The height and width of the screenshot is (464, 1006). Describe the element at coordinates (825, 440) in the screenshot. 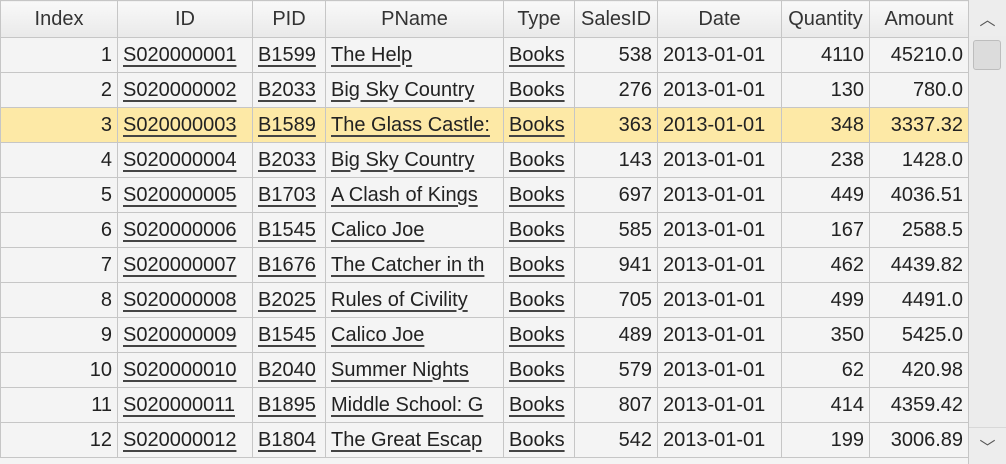

I see `cell-quantity: 199` at that location.